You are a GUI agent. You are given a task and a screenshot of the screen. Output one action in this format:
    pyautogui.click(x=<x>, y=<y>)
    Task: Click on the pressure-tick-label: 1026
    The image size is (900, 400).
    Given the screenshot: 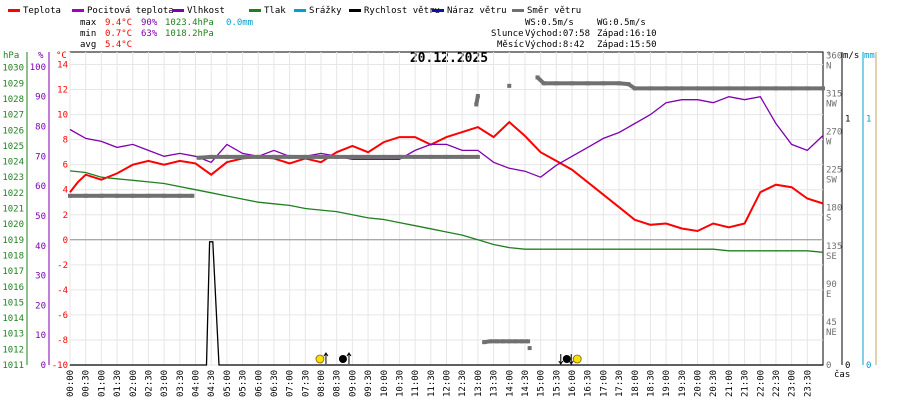 What is the action you would take?
    pyautogui.click(x=13, y=131)
    